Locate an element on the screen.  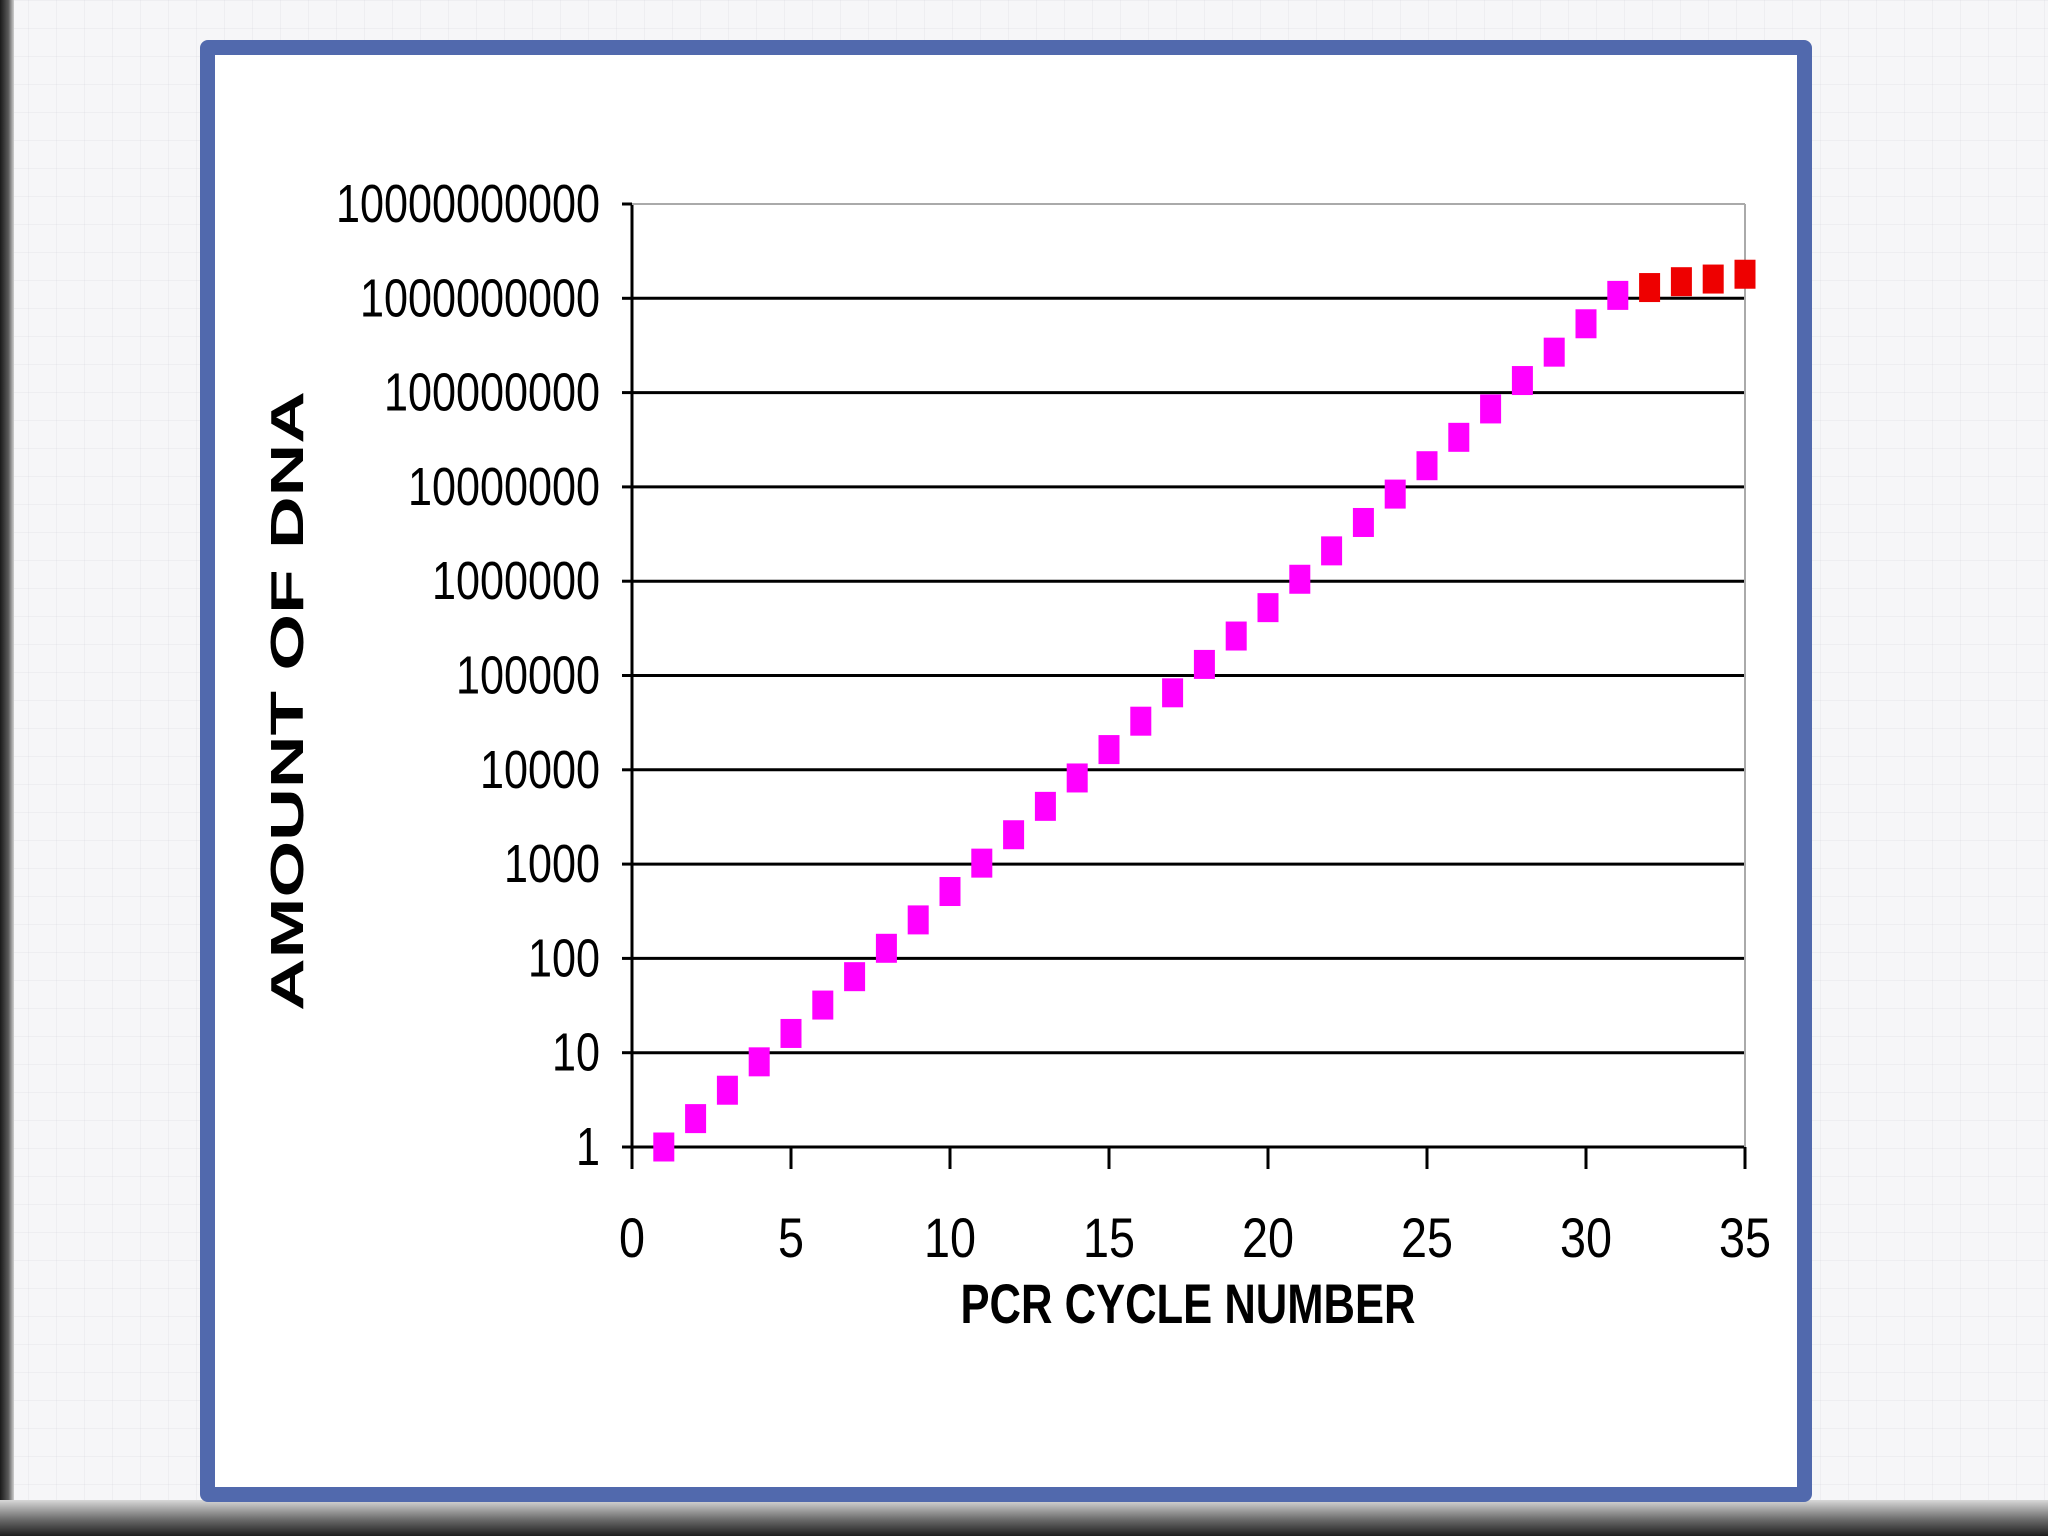
x-tick-label: 10 is located at coordinates (950, 1237).